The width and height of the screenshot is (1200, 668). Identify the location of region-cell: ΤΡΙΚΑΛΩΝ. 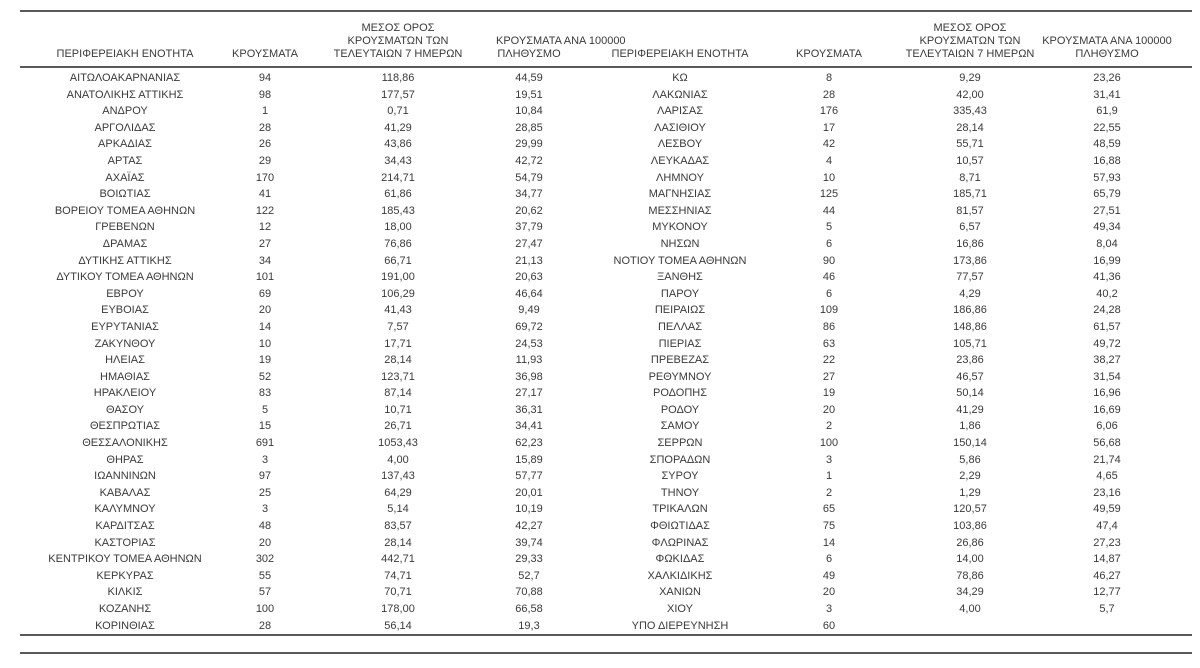
(680, 509).